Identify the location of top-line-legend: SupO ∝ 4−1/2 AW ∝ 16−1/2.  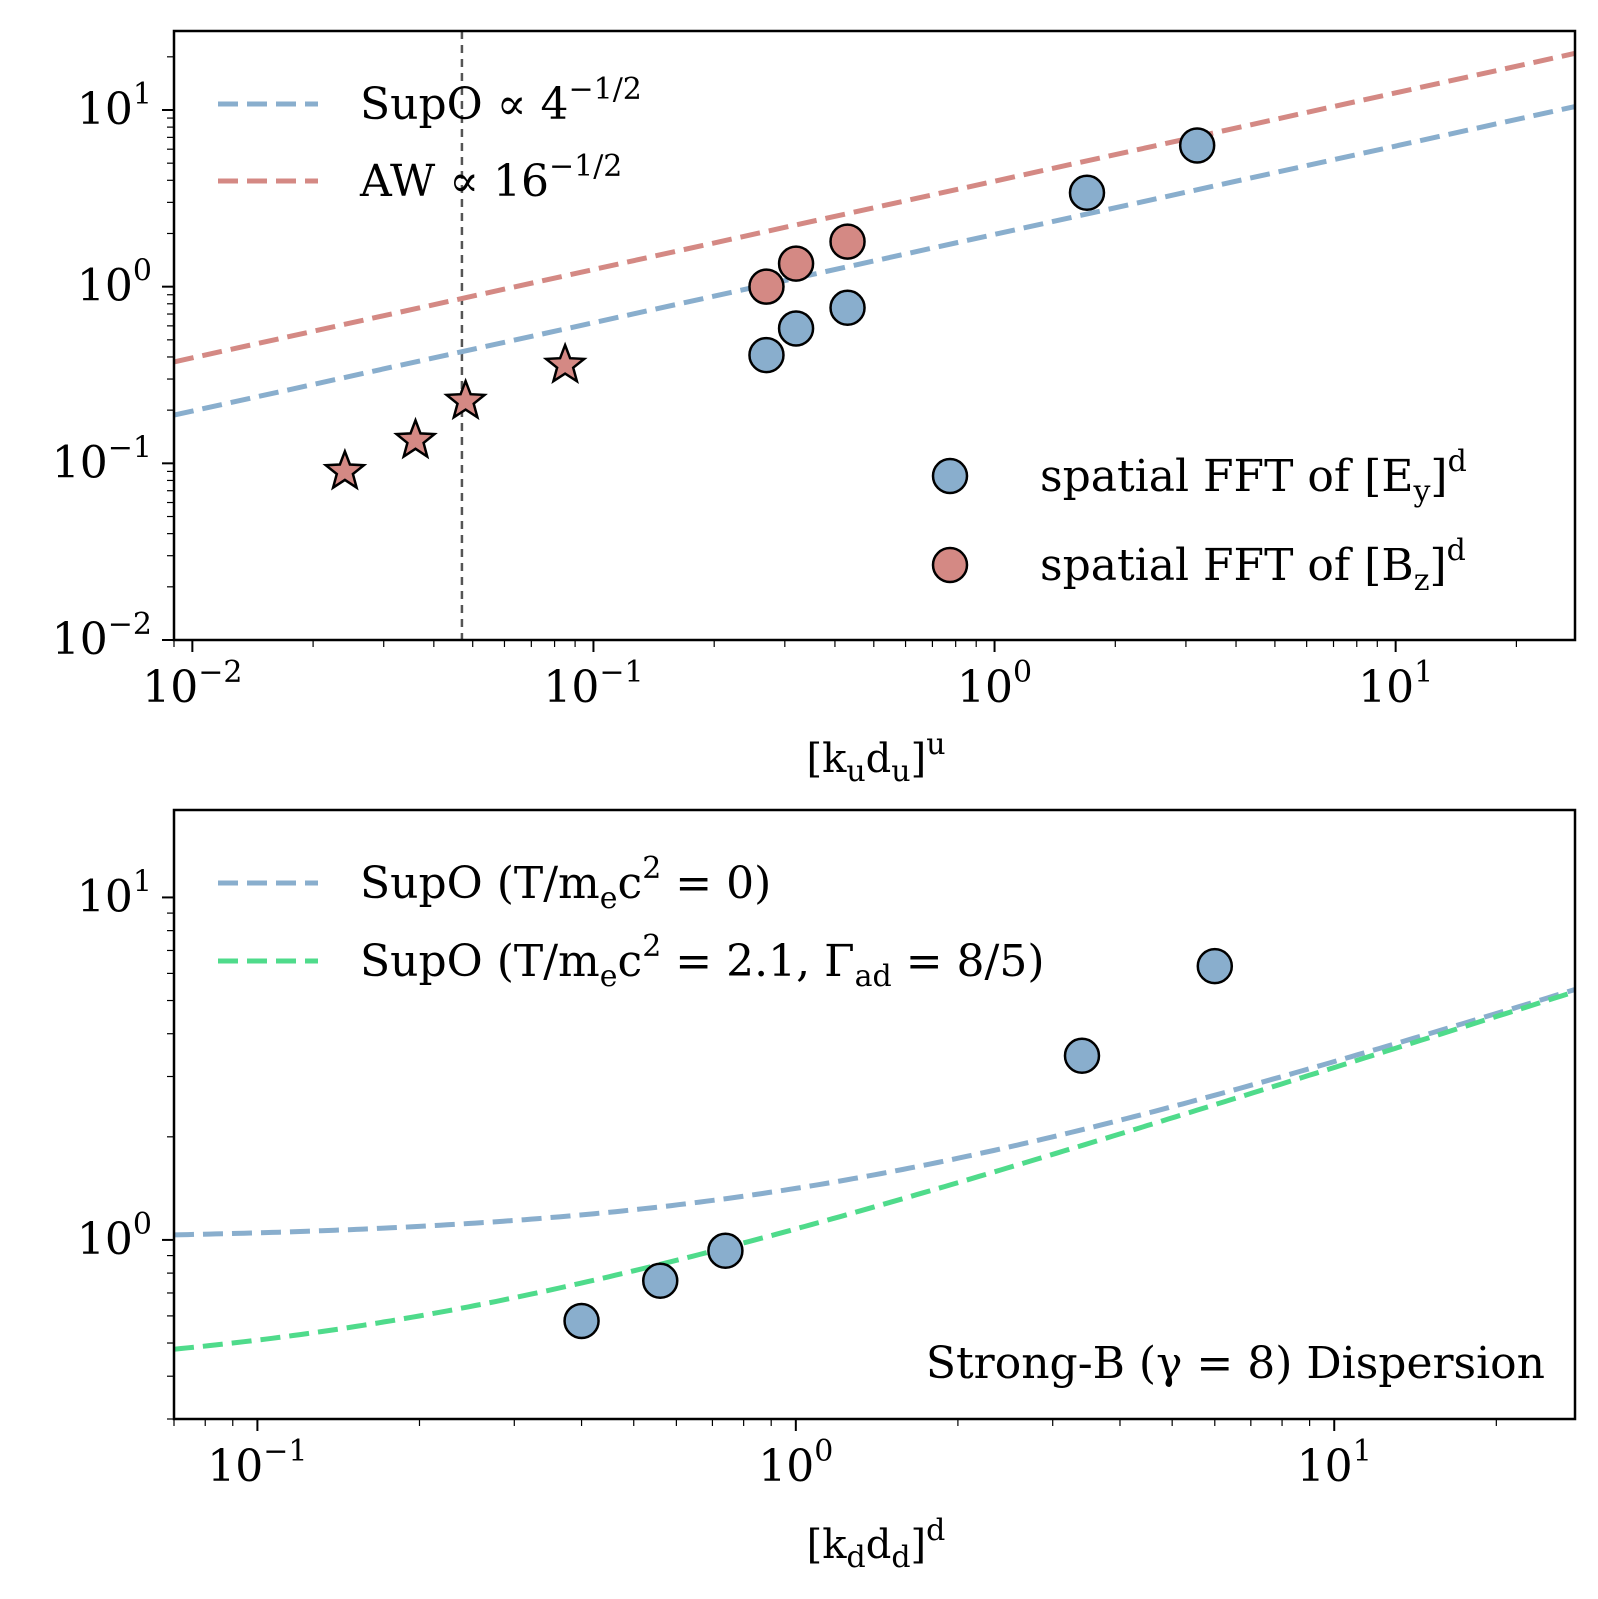
(430, 139).